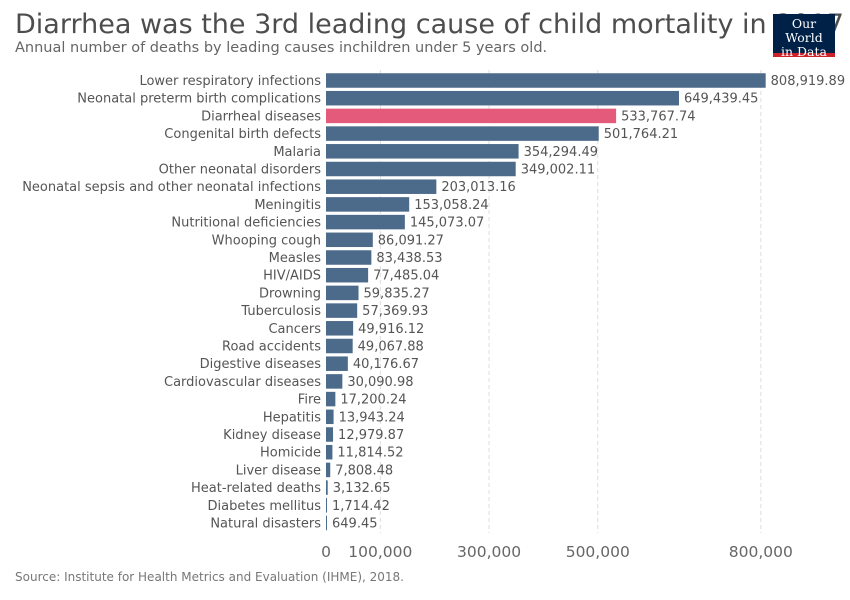 The height and width of the screenshot is (600, 850). What do you see at coordinates (271, 347) in the screenshot?
I see `category-label: Road accidents` at bounding box center [271, 347].